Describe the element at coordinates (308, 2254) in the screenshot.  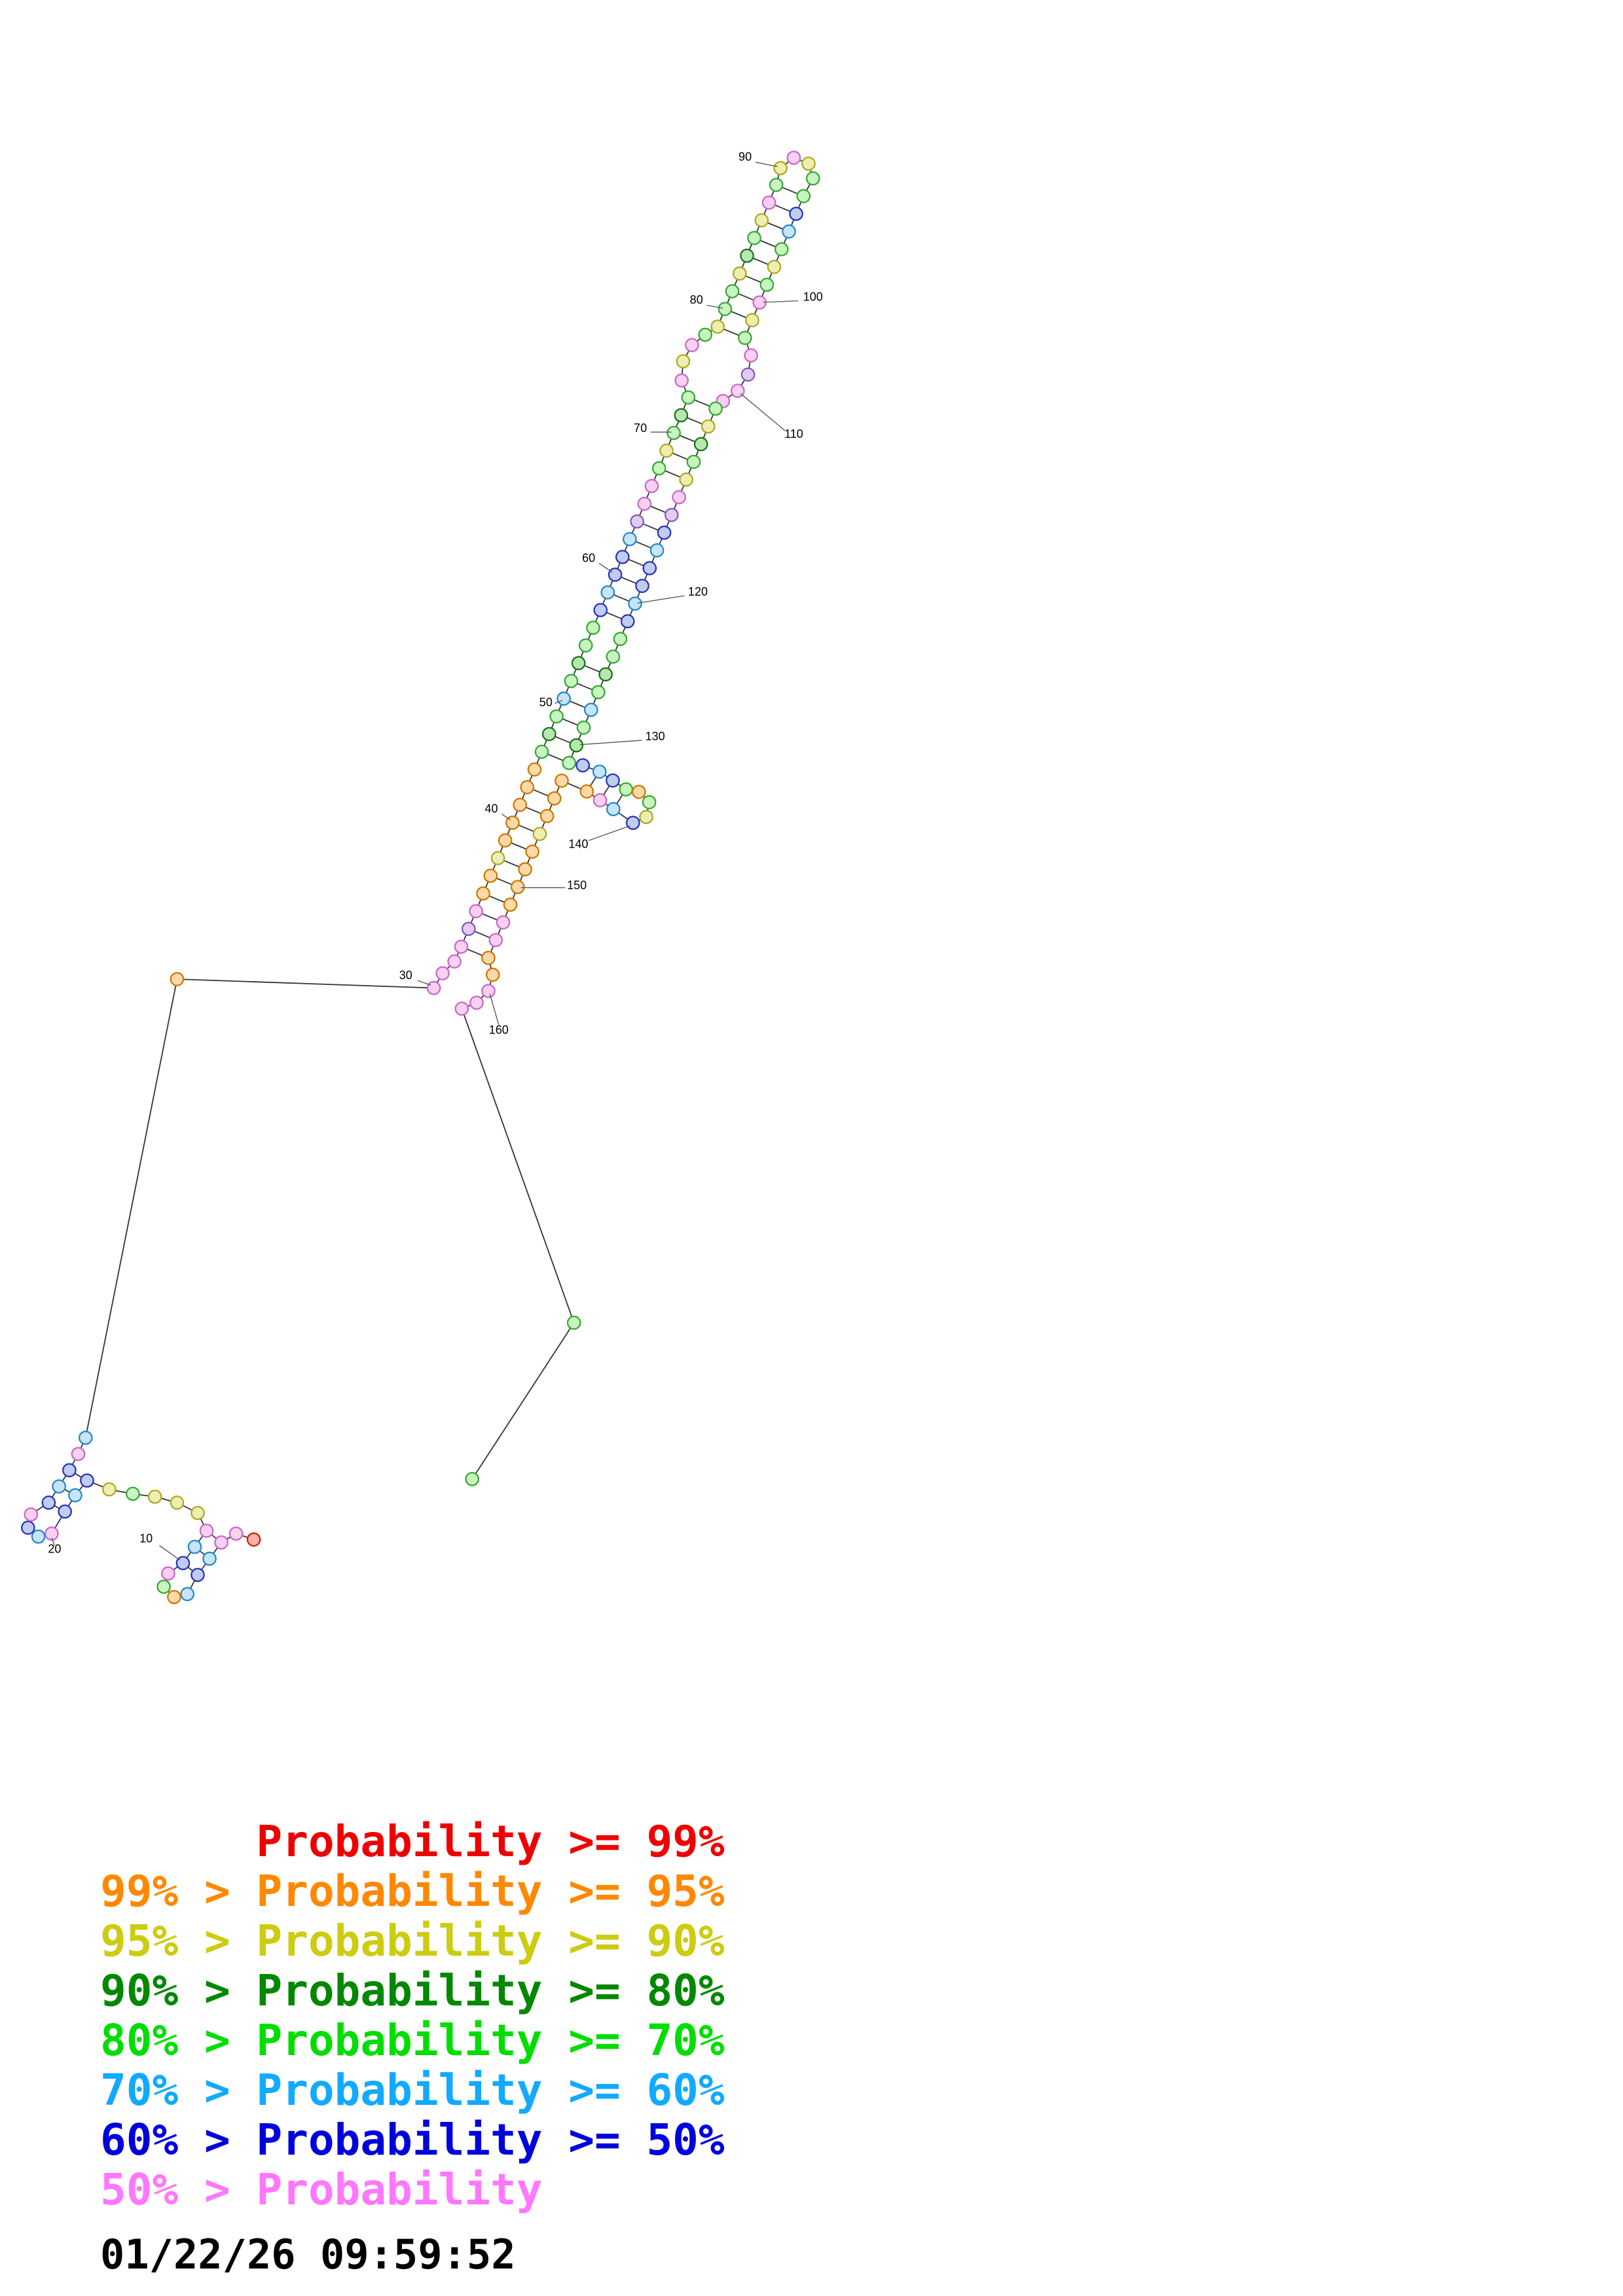
I see `timestamp: 01/22/26 09:59:52` at that location.